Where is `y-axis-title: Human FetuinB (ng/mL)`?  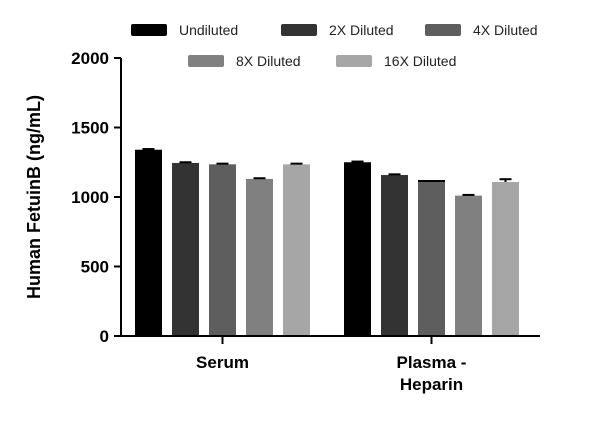
y-axis-title: Human FetuinB (ng/mL) is located at coordinates (34, 197).